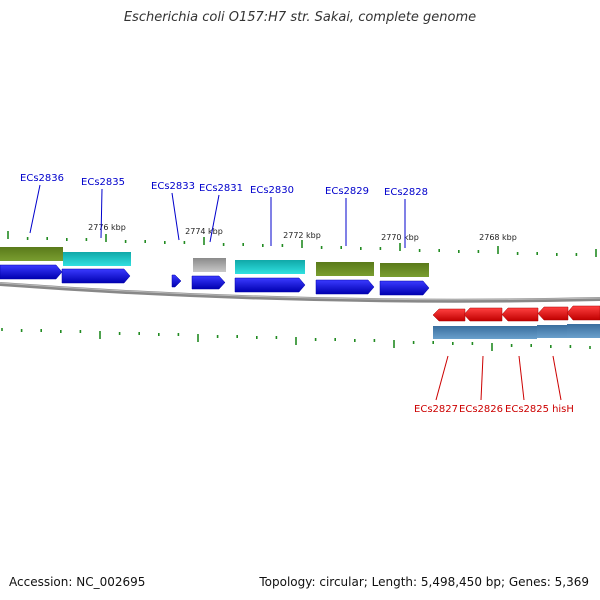 This screenshot has width=600, height=600. I want to click on gene-label-forward: ECs2833, so click(173, 186).